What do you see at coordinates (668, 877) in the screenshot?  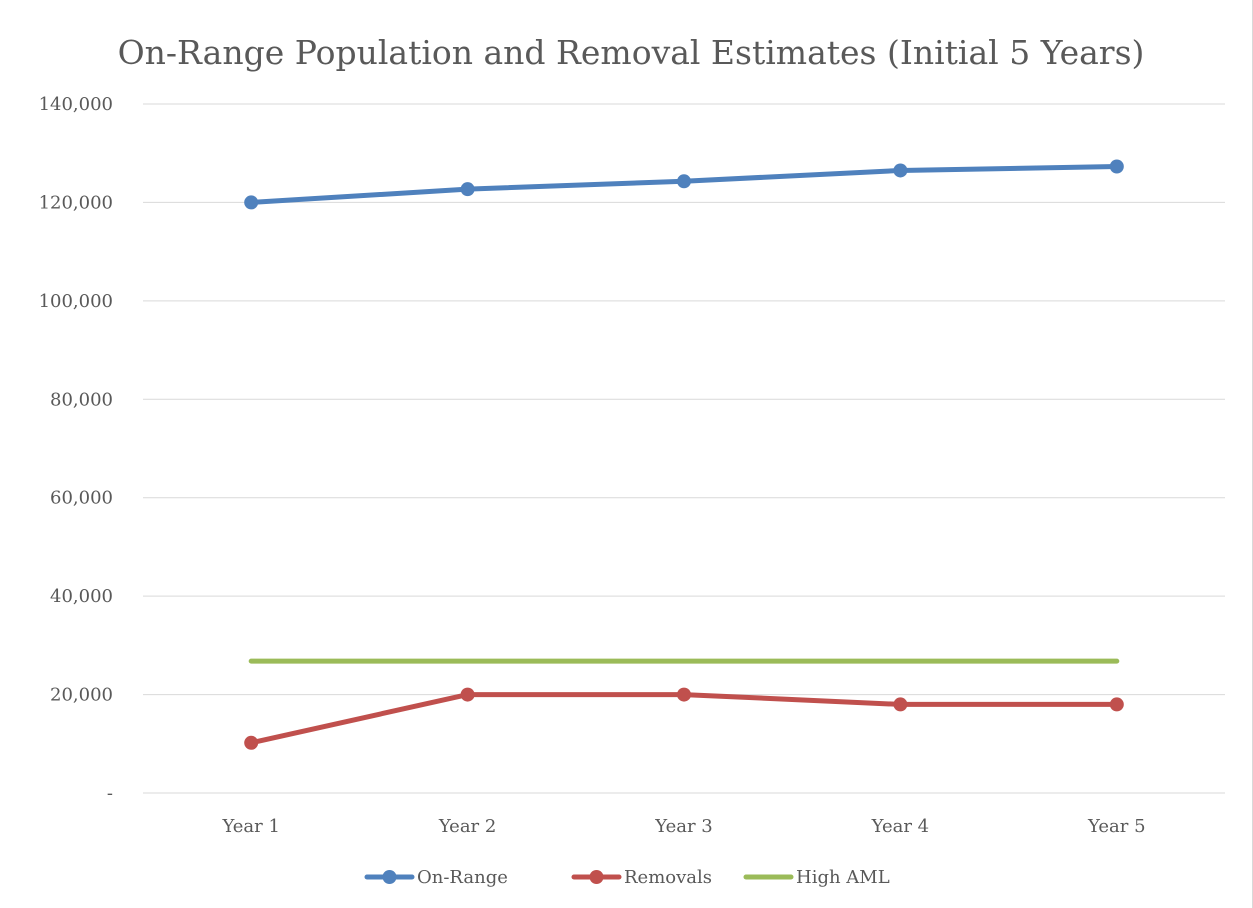 I see `legend-label: Removals` at bounding box center [668, 877].